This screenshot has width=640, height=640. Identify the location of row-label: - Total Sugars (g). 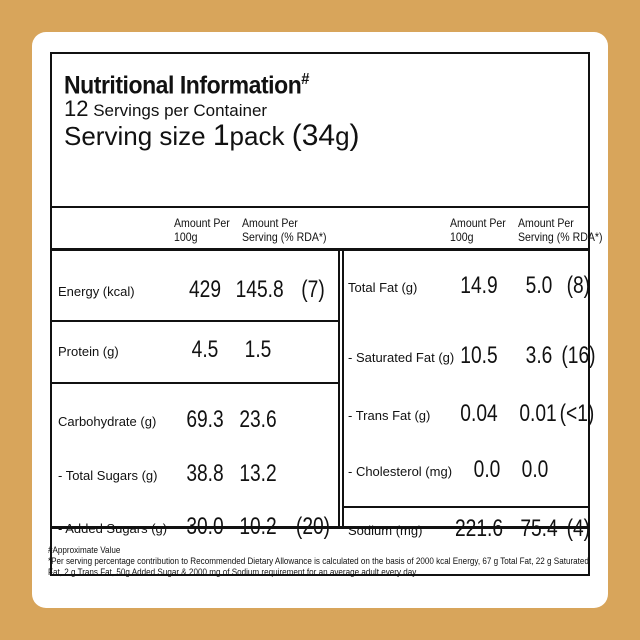
(108, 475).